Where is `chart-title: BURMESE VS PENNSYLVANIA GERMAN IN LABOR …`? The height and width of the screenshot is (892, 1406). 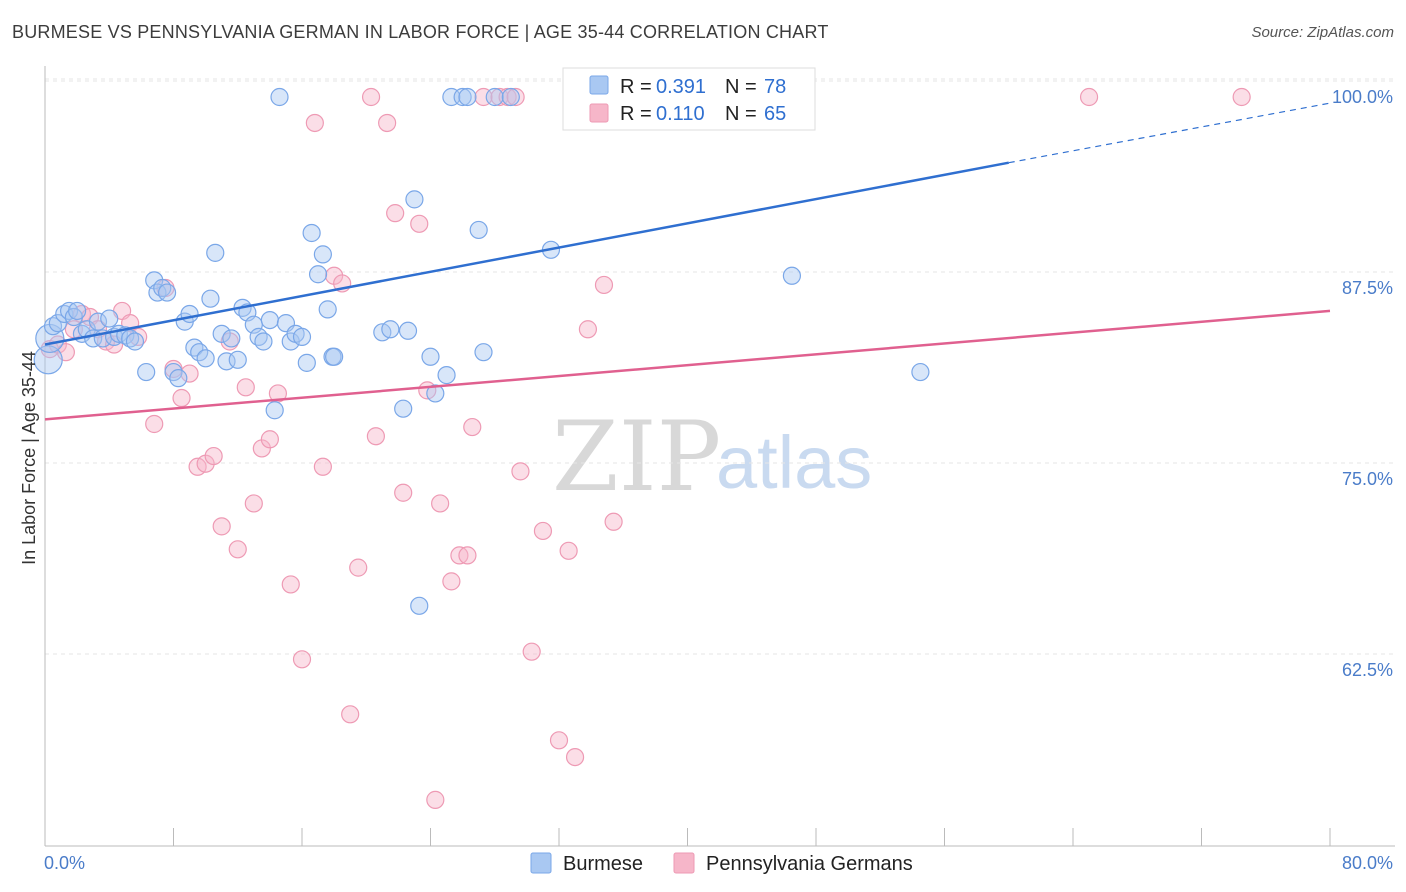
chart-title: BURMESE VS PENNSYLVANIA GERMAN IN LABOR … is located at coordinates (420, 32).